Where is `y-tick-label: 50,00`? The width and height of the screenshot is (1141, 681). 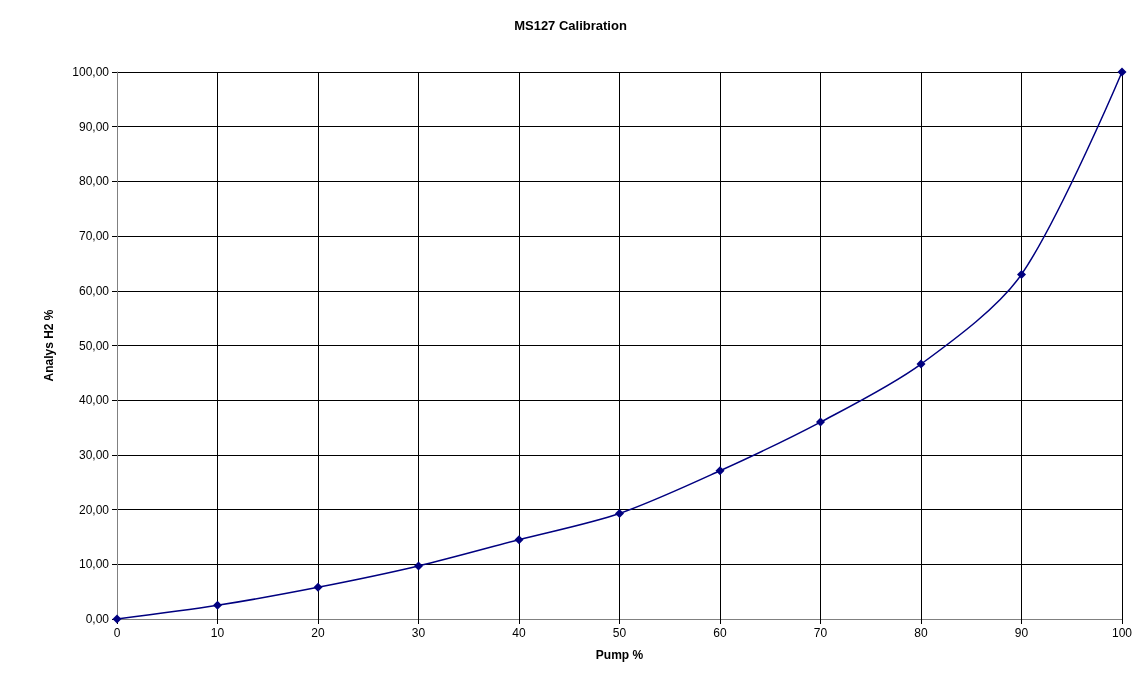
y-tick-label: 50,00 is located at coordinates (94, 345).